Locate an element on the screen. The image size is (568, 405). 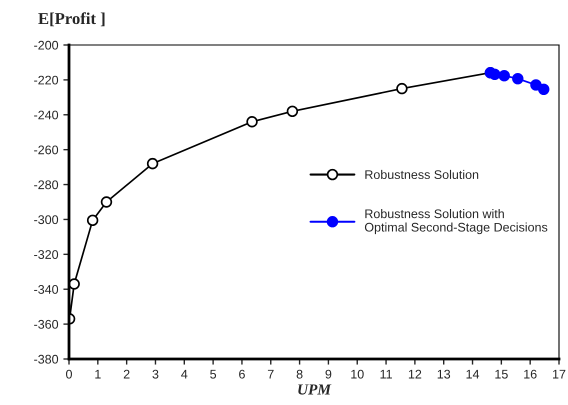
x-tick-label: 15 is located at coordinates (501, 374).